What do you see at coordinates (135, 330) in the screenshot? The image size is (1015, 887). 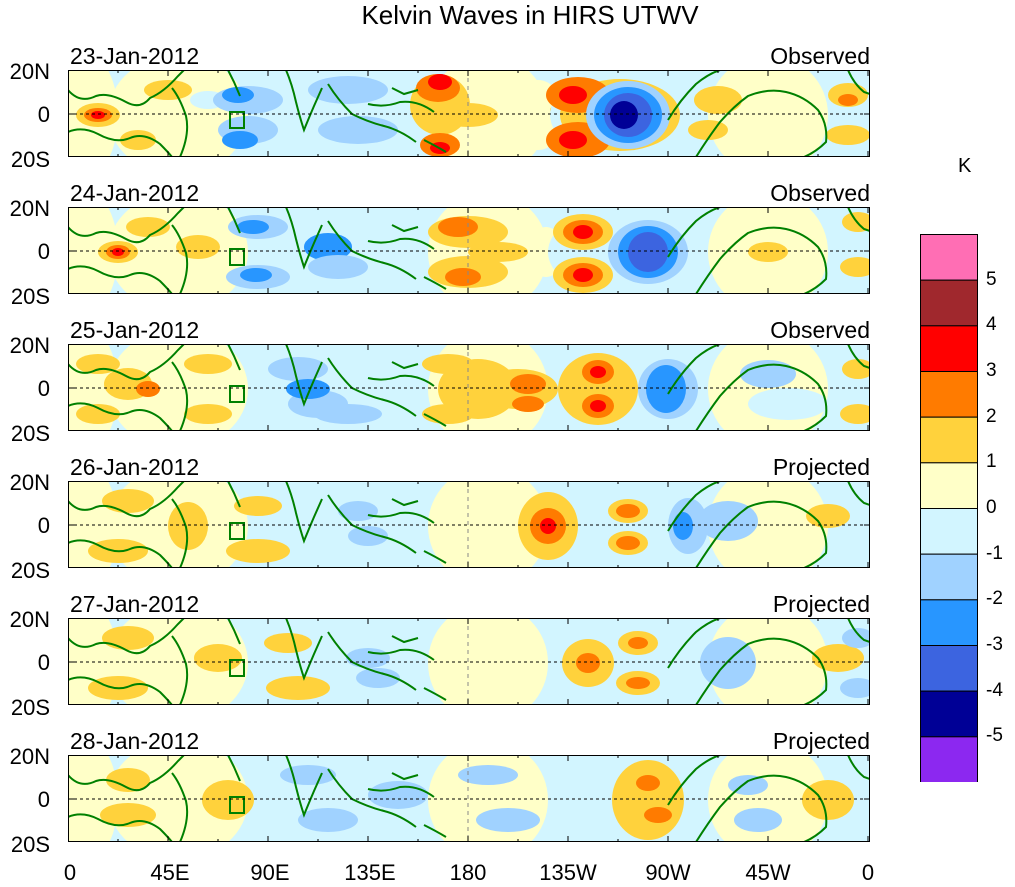 I see `panel-date: 25-Jan-2012` at bounding box center [135, 330].